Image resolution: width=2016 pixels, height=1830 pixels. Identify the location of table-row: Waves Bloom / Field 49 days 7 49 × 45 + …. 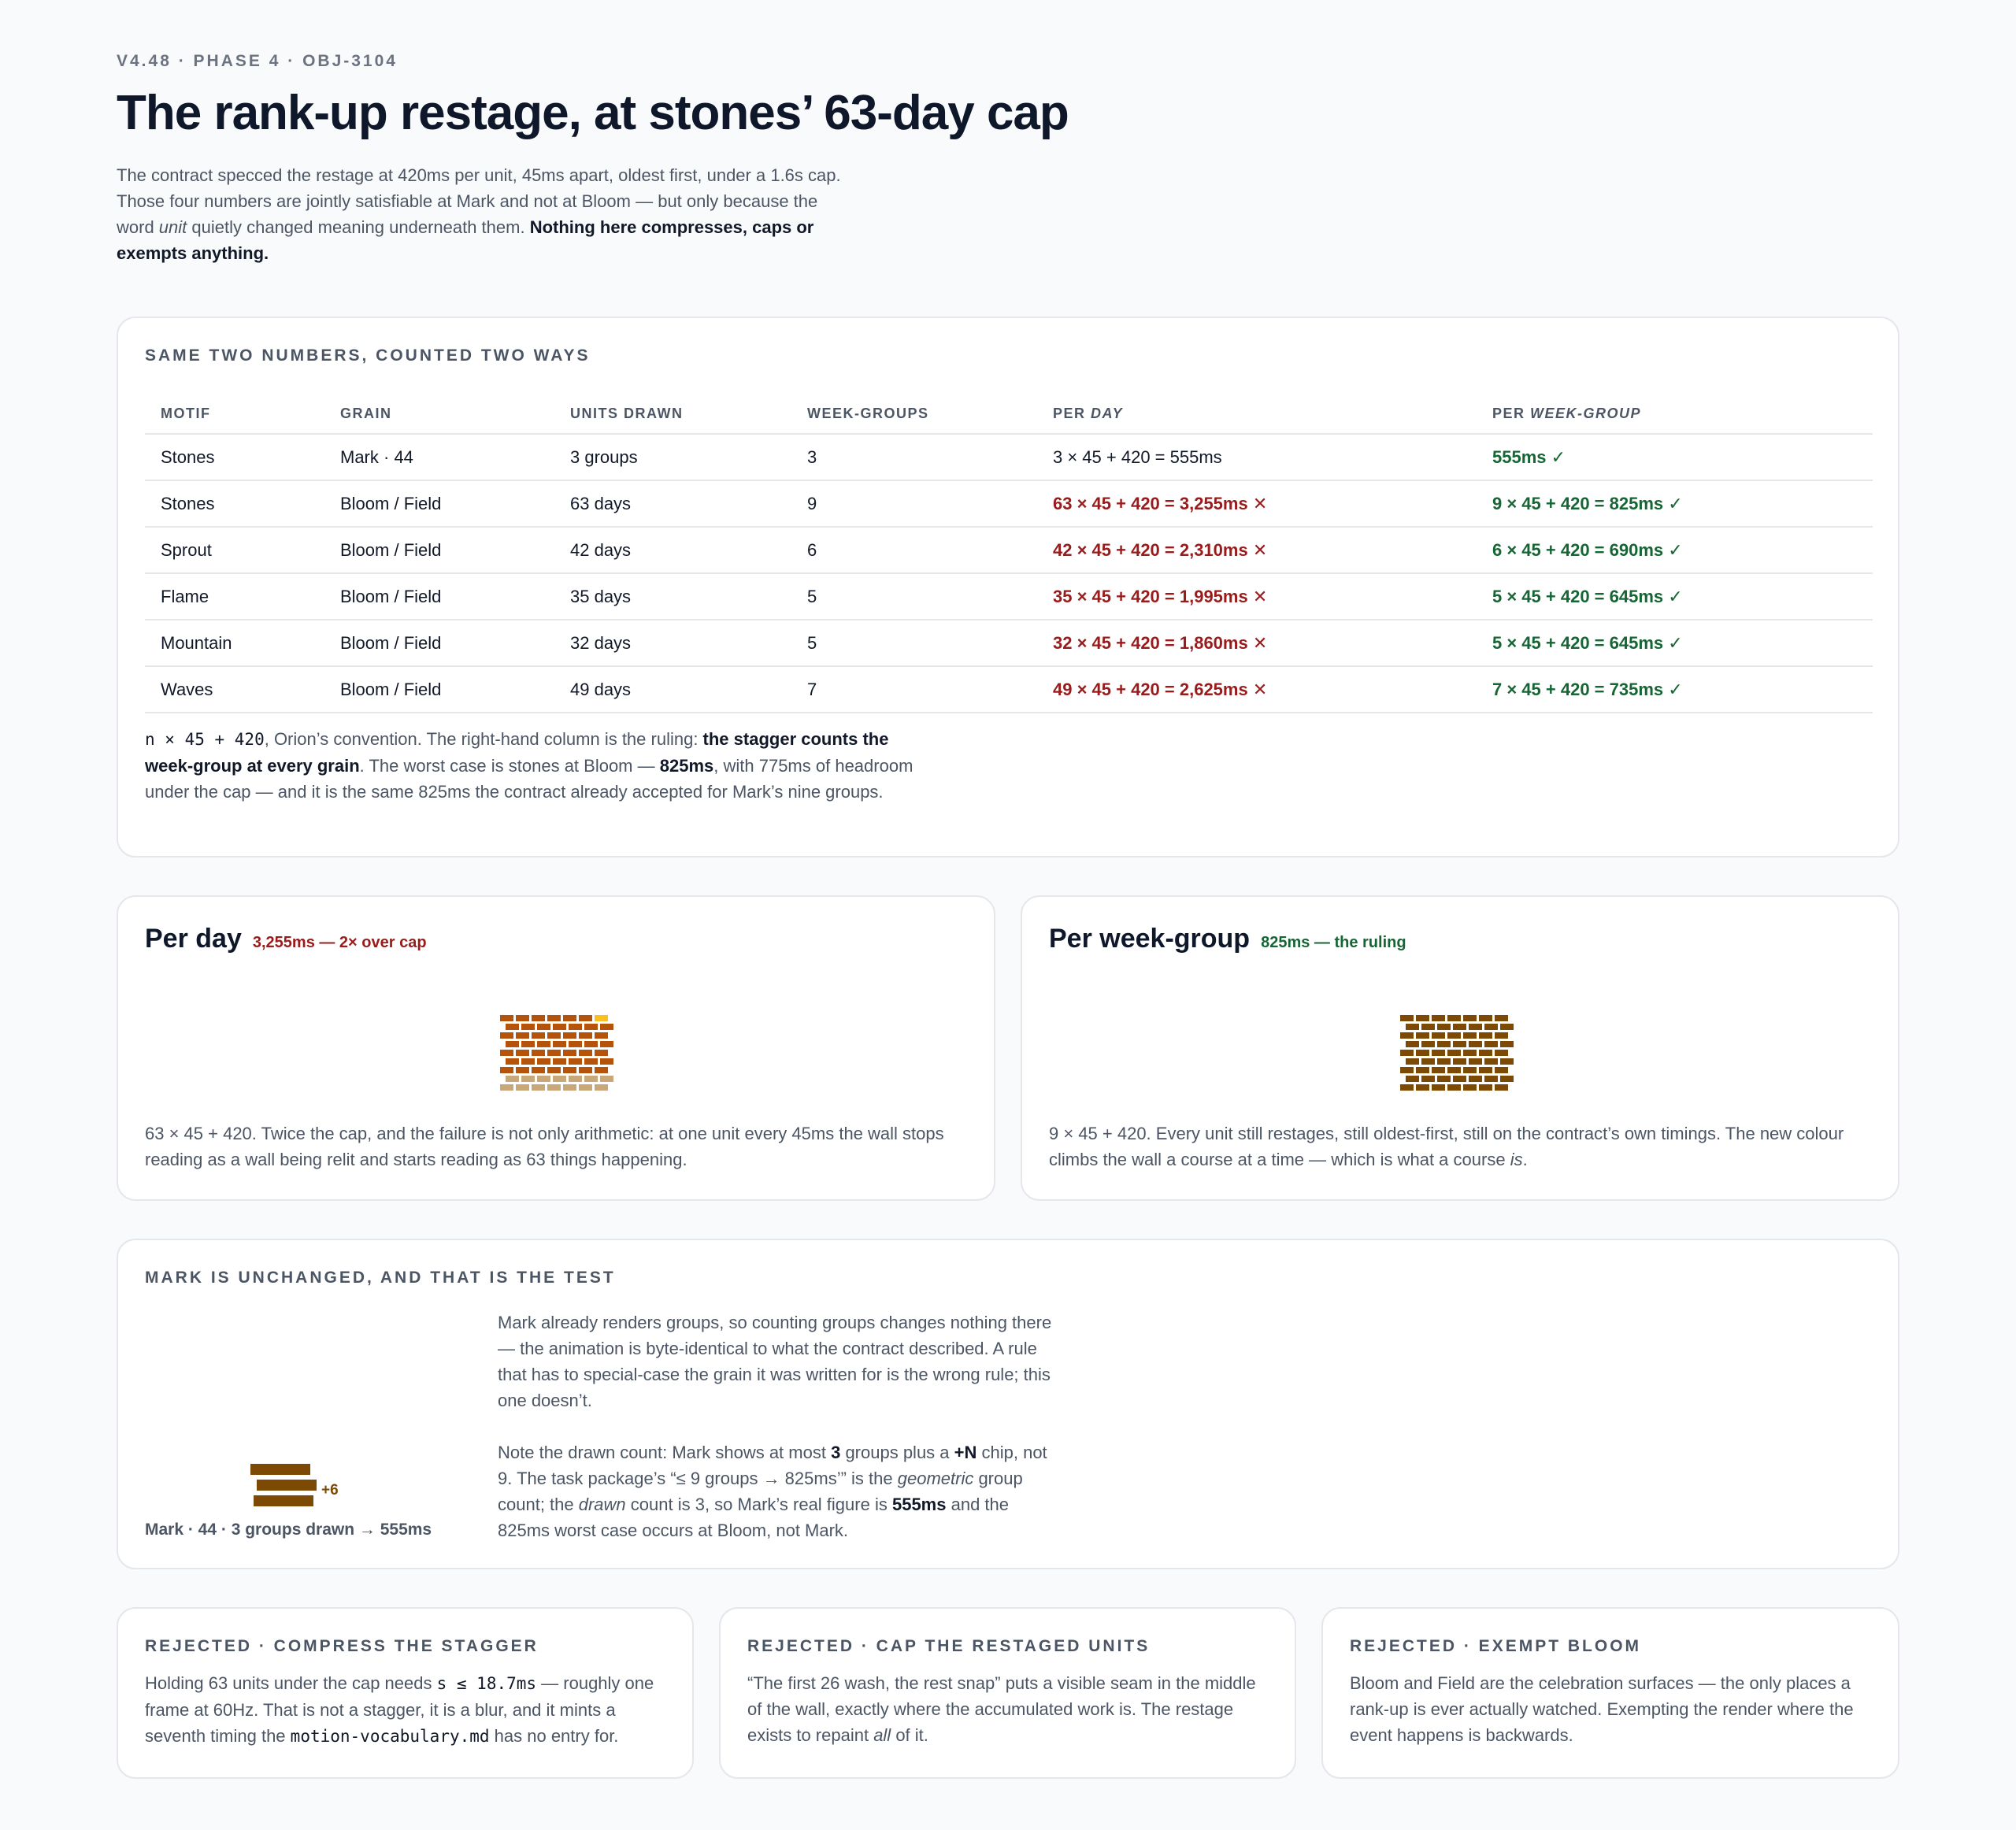
(1009, 689).